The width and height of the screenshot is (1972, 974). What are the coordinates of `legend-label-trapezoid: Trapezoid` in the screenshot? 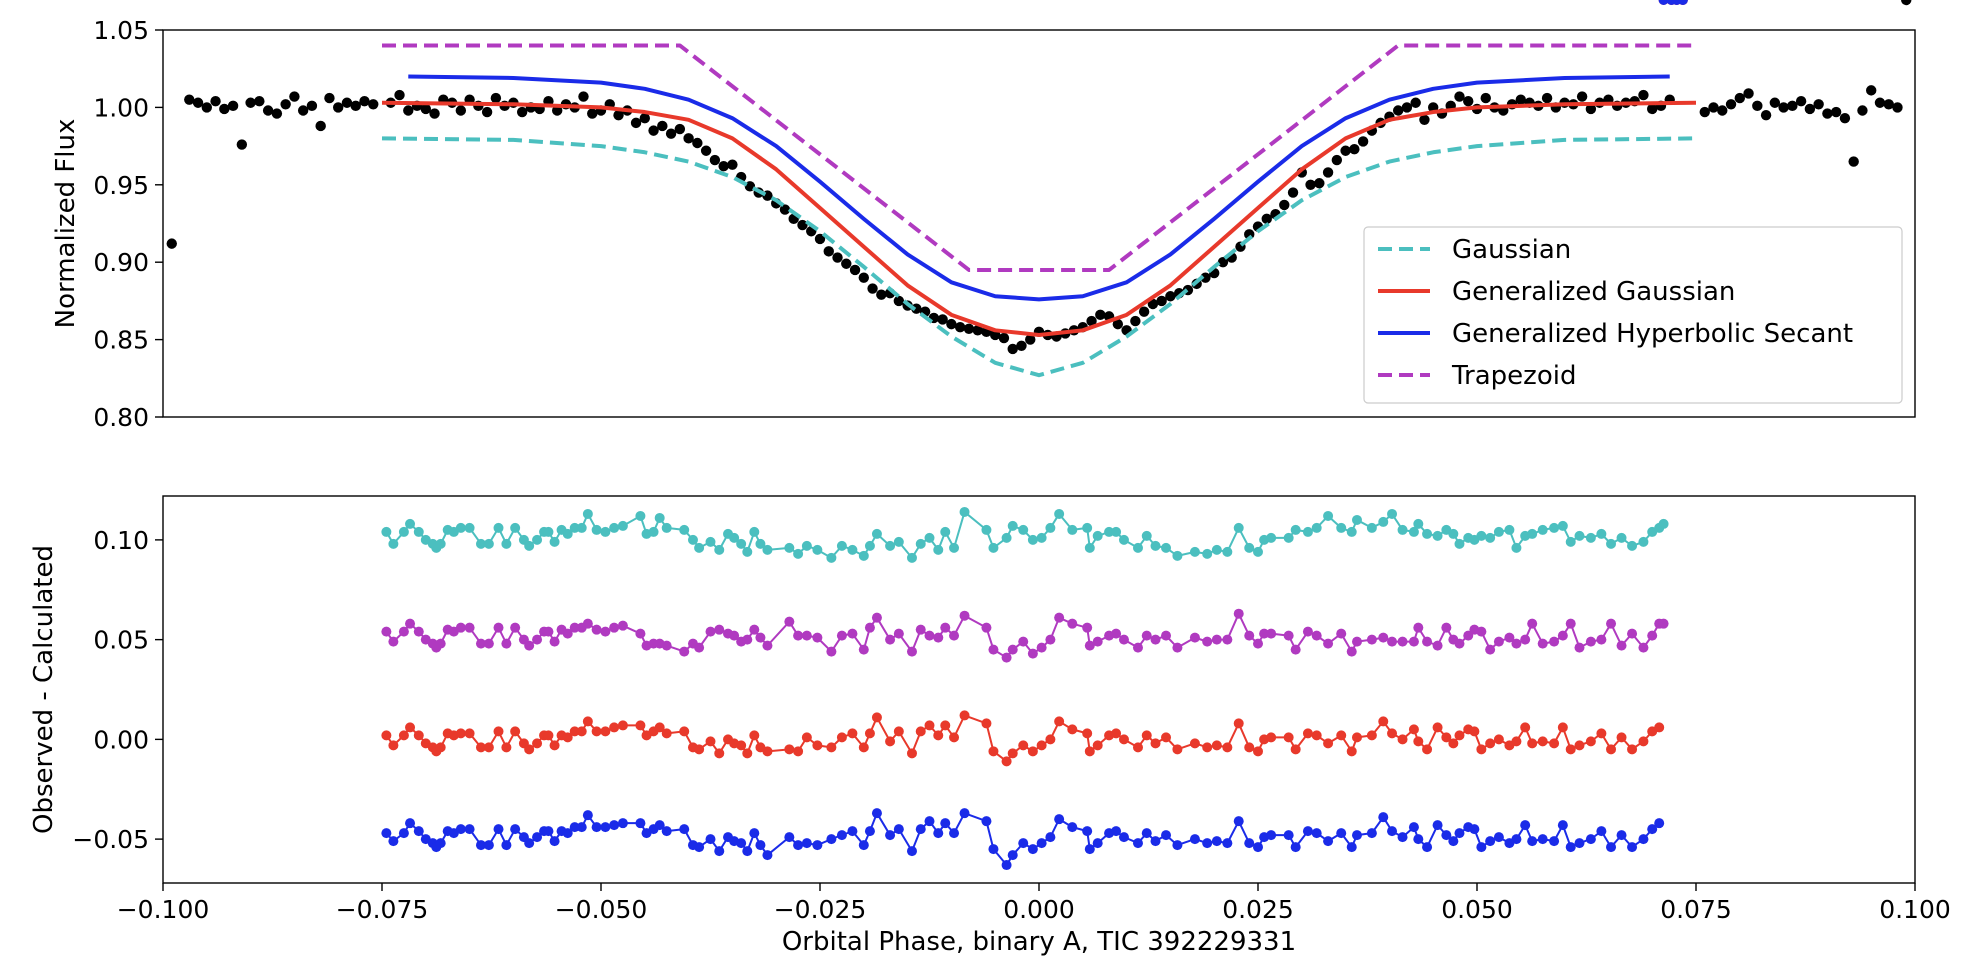 It's located at (1513, 376).